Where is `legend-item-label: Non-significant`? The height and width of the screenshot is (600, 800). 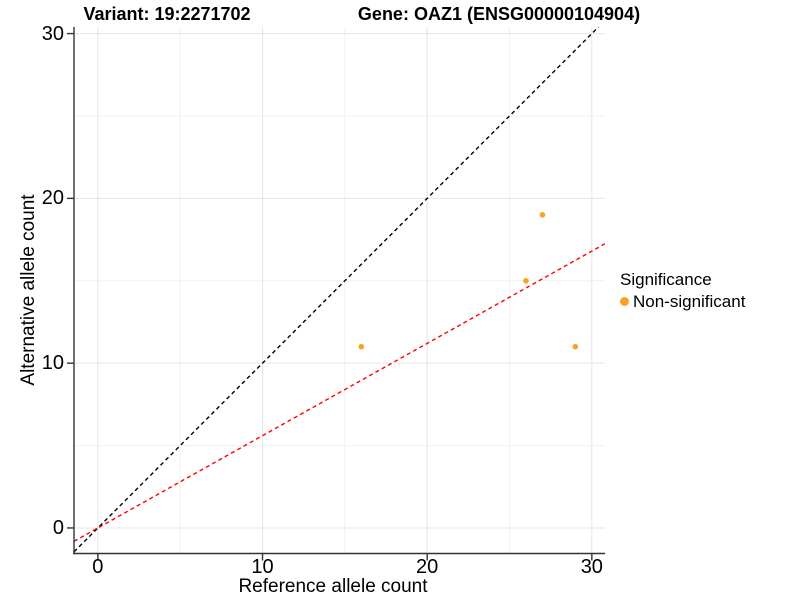 legend-item-label: Non-significant is located at coordinates (689, 301).